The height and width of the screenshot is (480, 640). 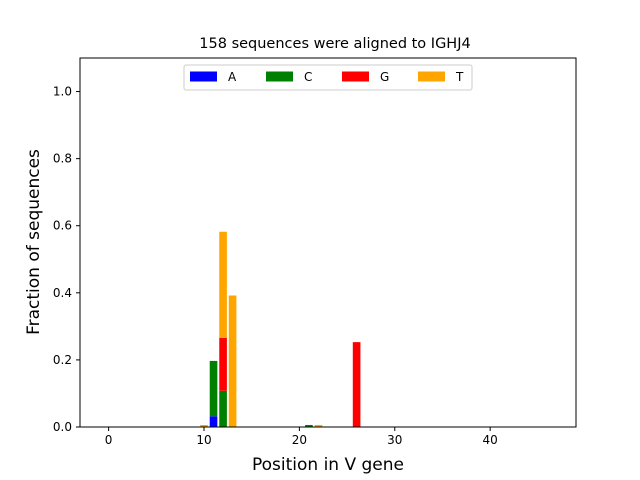 What do you see at coordinates (223, 364) in the screenshot?
I see `bar-G-x12` at bounding box center [223, 364].